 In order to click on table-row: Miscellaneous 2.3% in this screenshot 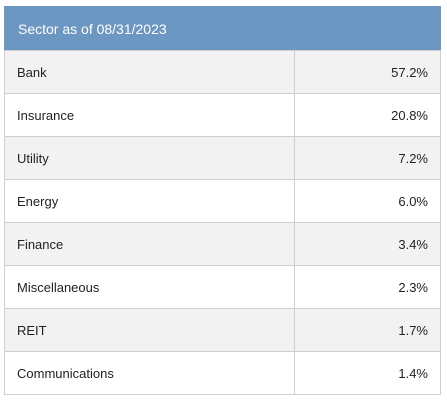, I will do `click(222, 287)`.